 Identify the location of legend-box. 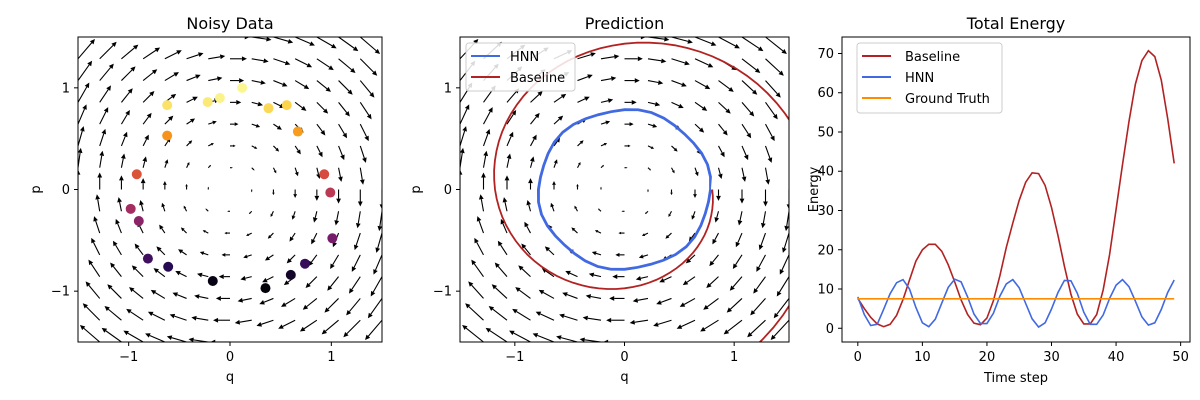
(929, 78).